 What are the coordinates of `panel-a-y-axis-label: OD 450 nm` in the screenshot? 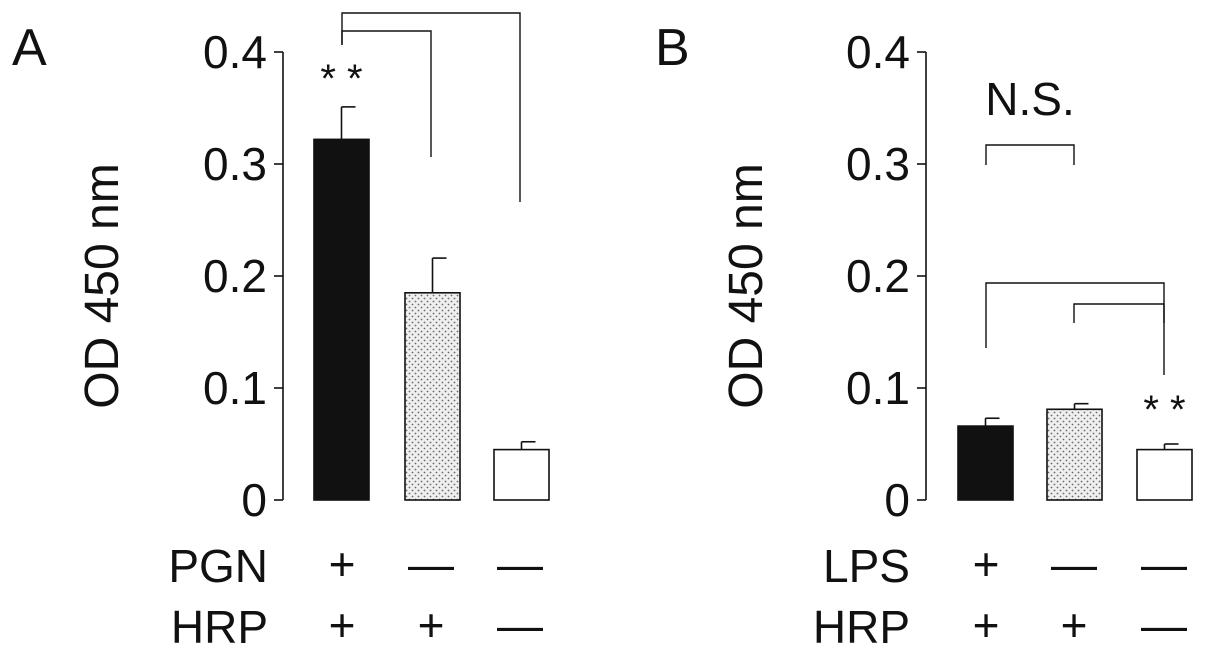 It's located at (102, 285).